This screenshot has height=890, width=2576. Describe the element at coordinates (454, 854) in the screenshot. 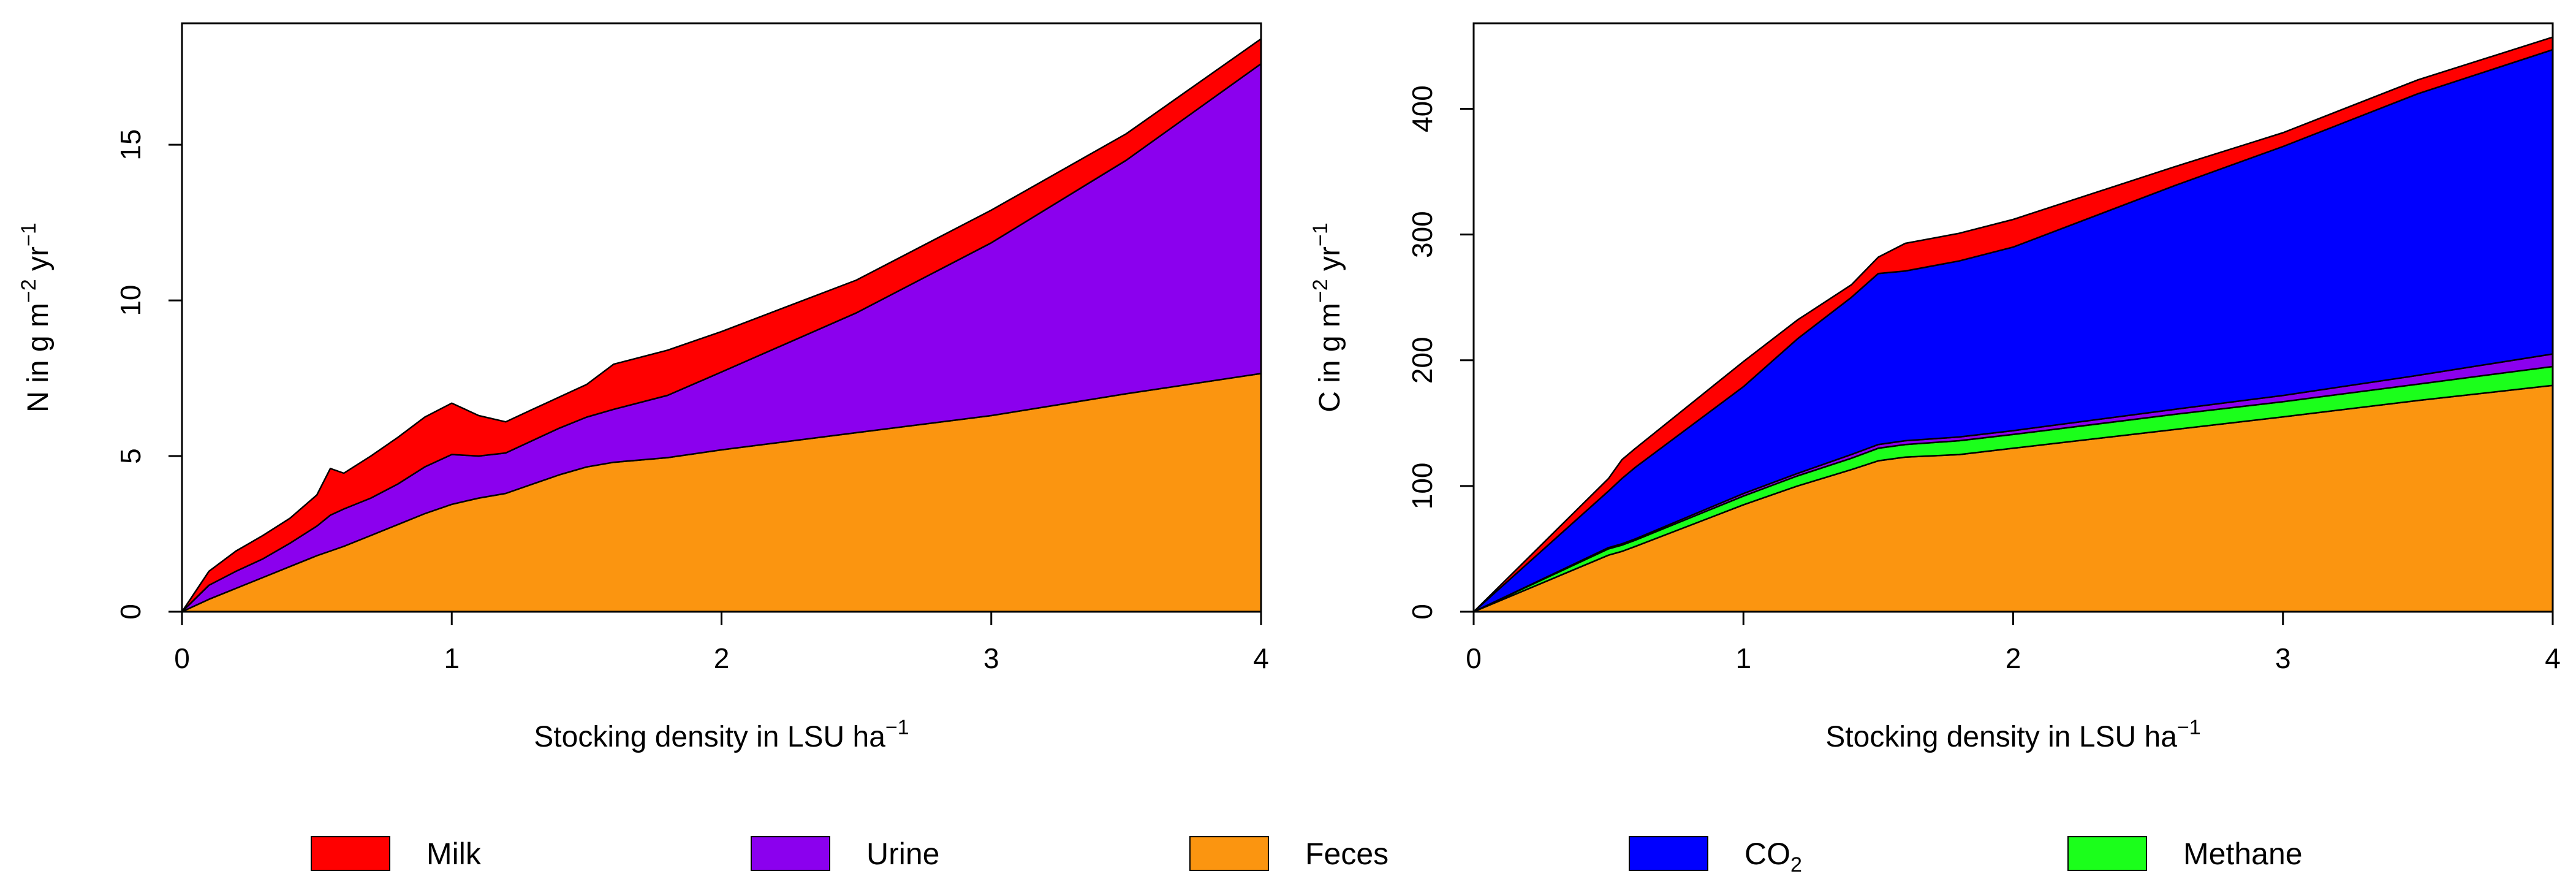

I see `legend-label-milk: Milk` at that location.